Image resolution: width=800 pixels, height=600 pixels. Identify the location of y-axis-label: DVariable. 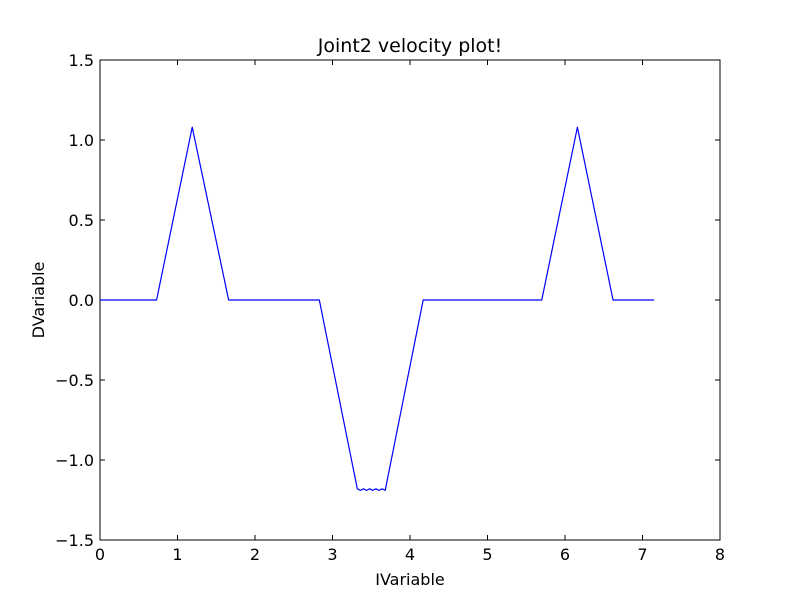
(38, 300).